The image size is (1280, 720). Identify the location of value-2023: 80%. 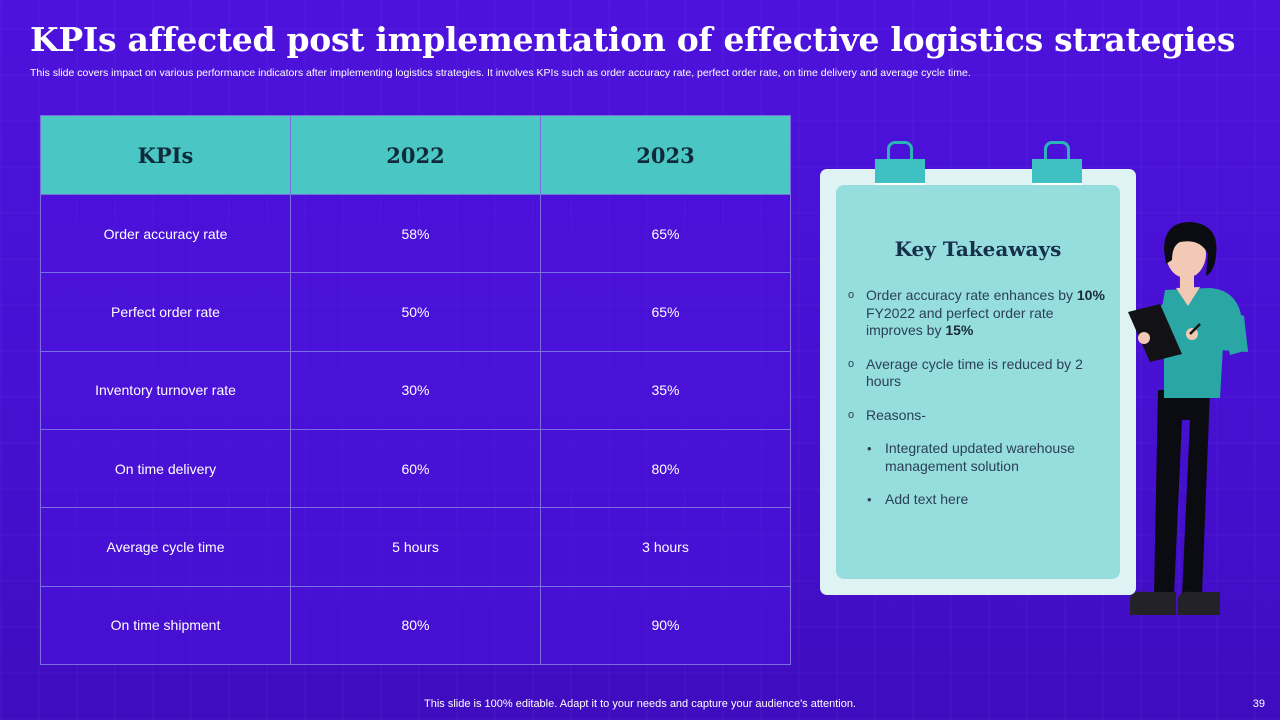
(665, 468).